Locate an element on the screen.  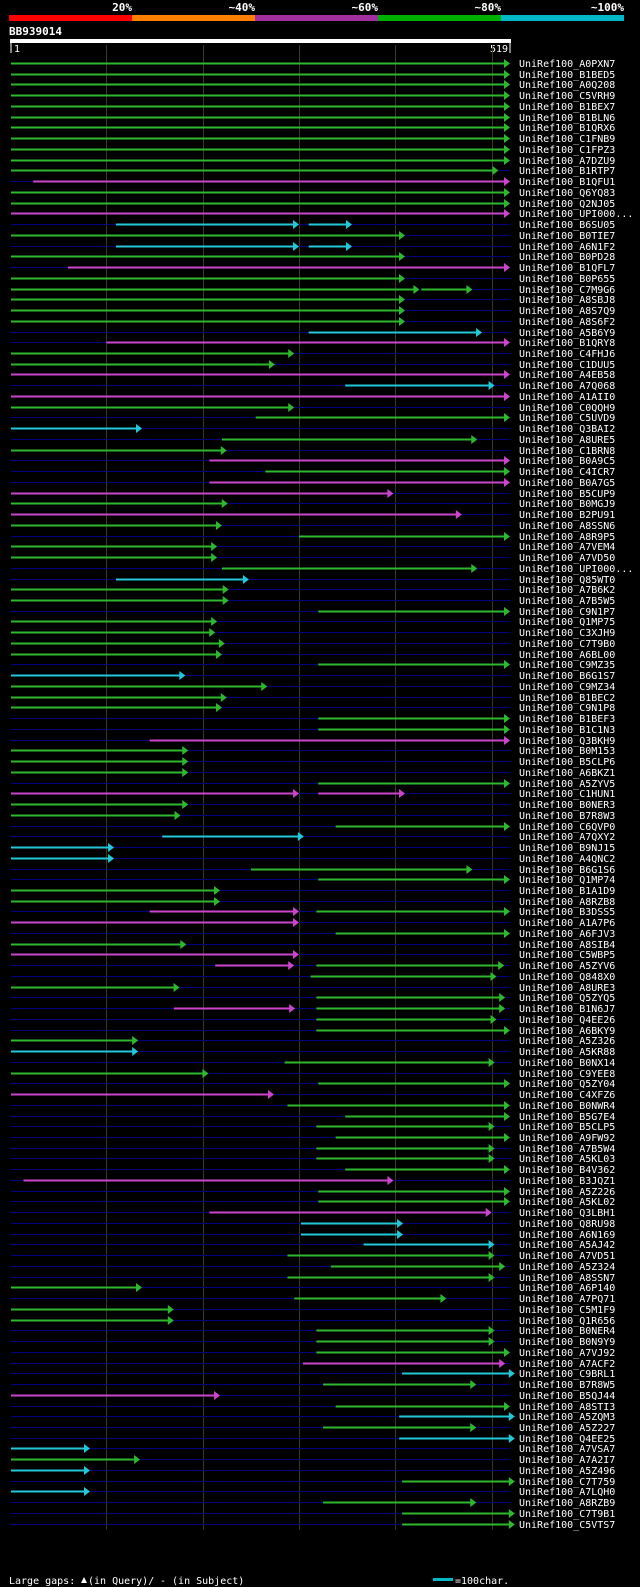
hit-row: UniRef100_B1QFU1 is located at coordinates (313, 182).